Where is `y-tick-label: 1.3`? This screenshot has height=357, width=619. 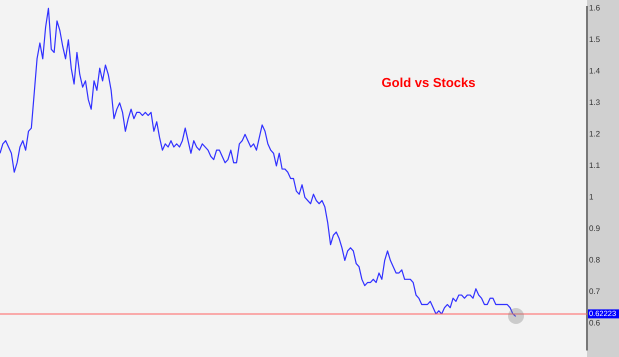
y-tick-label: 1.3 is located at coordinates (595, 103).